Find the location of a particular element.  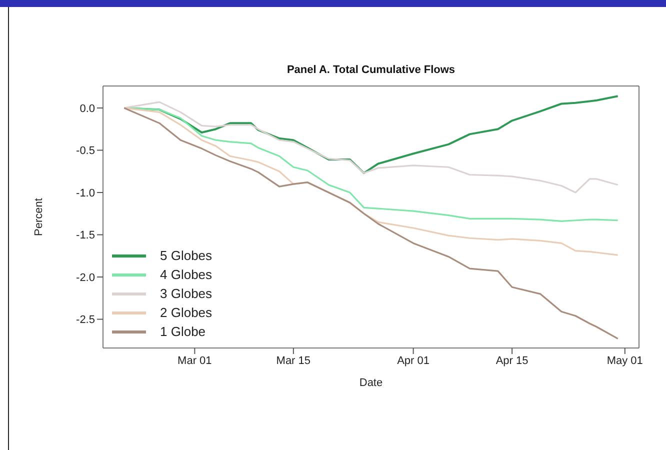

y-tick-label: -1.0 is located at coordinates (85, 193).